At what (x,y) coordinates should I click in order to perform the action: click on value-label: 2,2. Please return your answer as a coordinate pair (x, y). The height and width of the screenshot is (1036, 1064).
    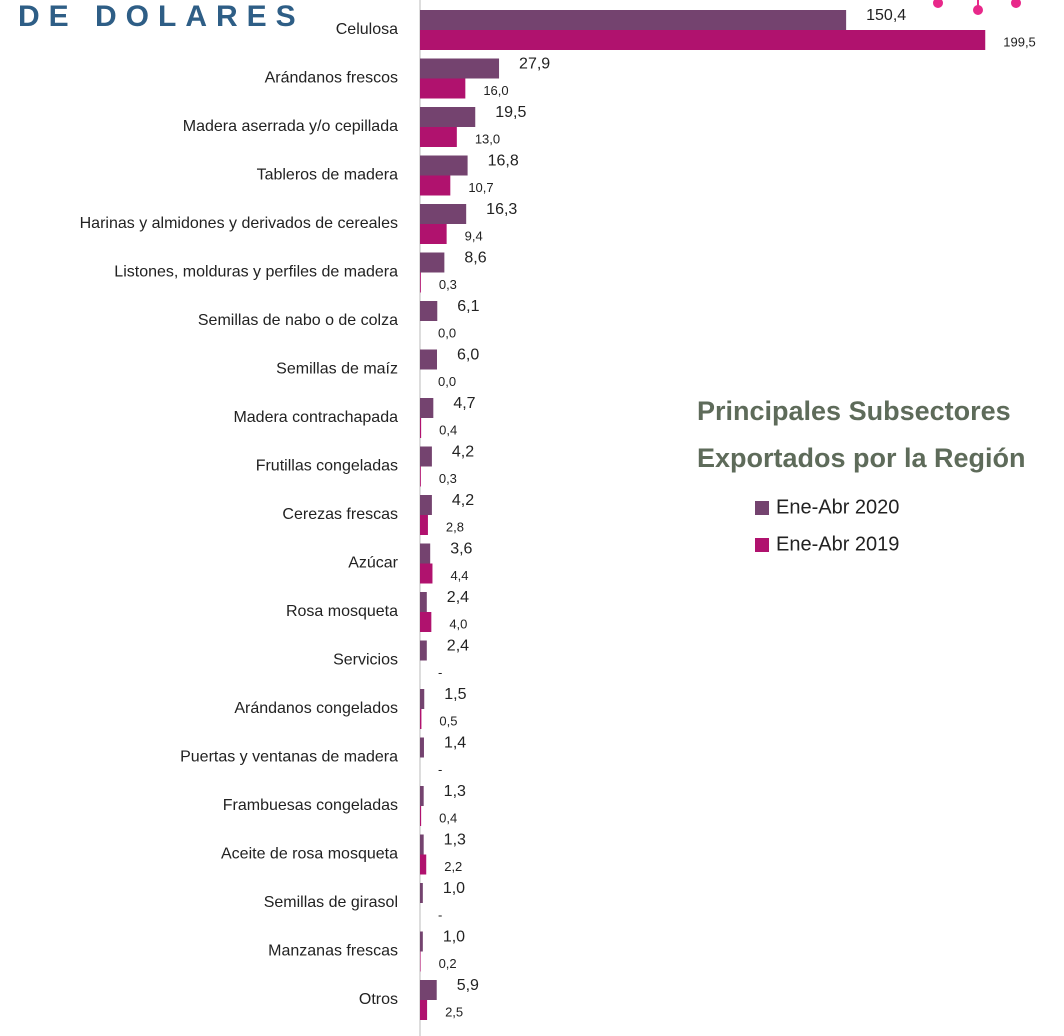
    Looking at the image, I should click on (453, 866).